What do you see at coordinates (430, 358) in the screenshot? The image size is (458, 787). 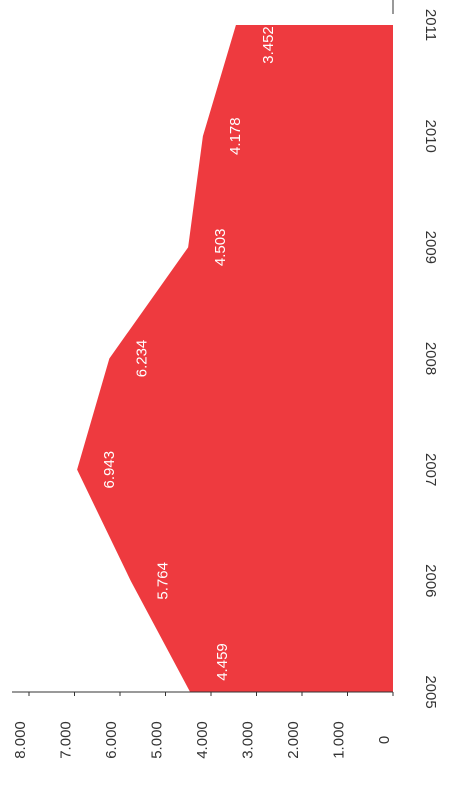 I see `x-tick-label: 2008` at bounding box center [430, 358].